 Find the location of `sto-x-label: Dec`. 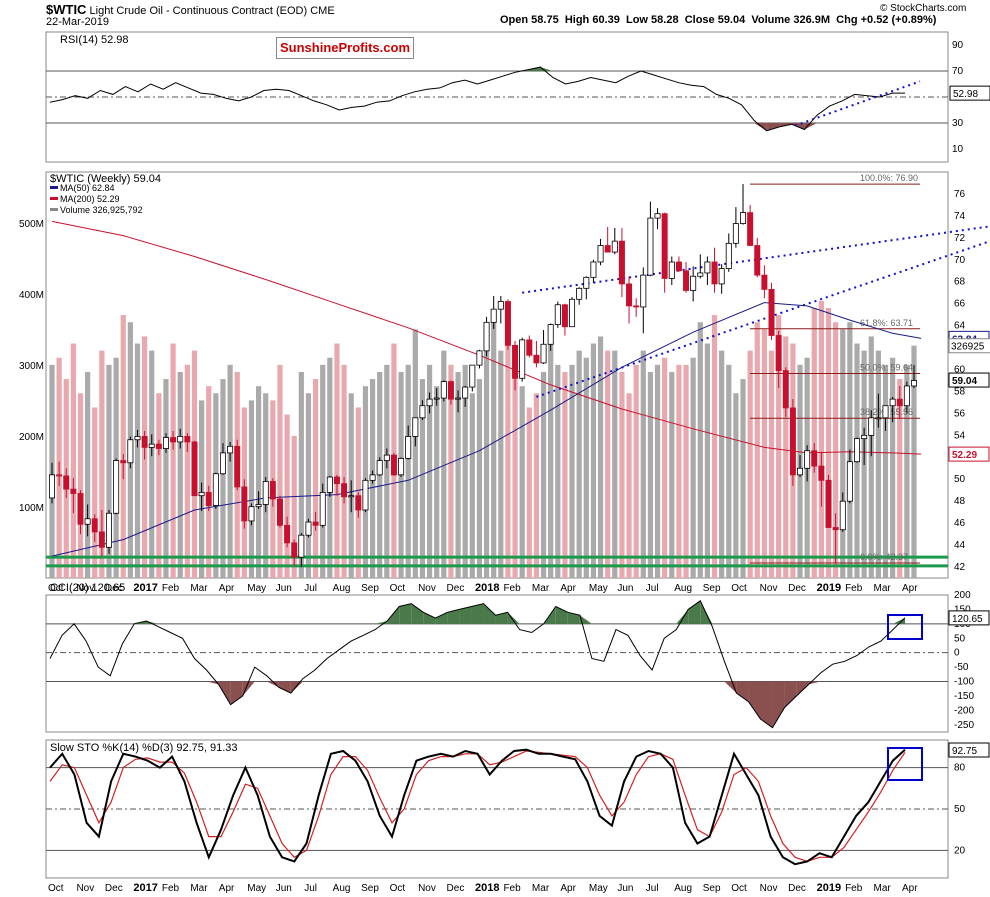

sto-x-label: Dec is located at coordinates (797, 888).